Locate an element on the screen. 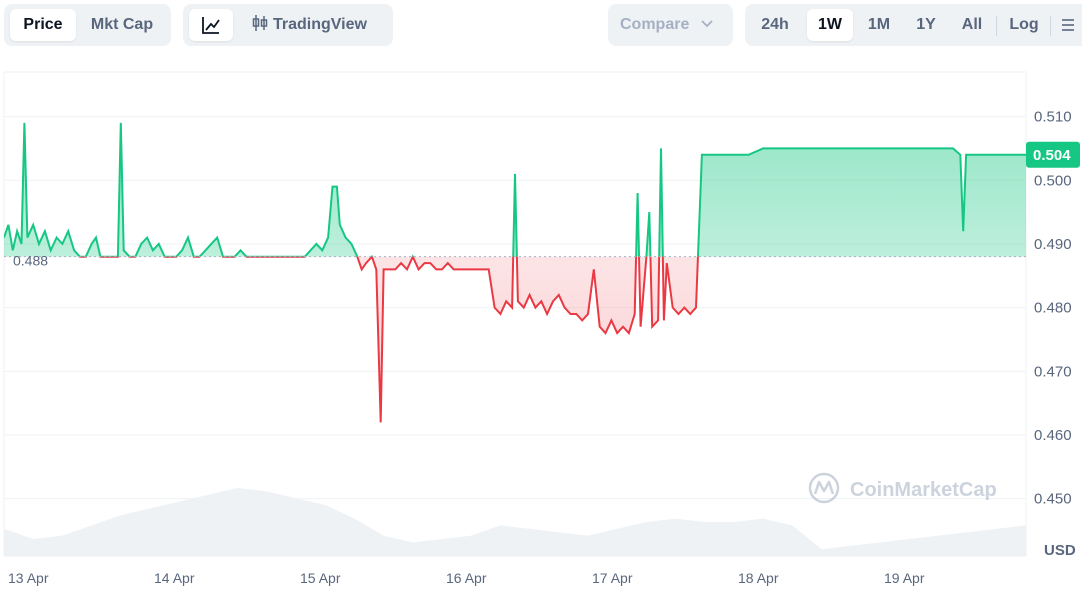 Image resolution: width=1082 pixels, height=593 pixels. range-1w: 1W is located at coordinates (830, 25).